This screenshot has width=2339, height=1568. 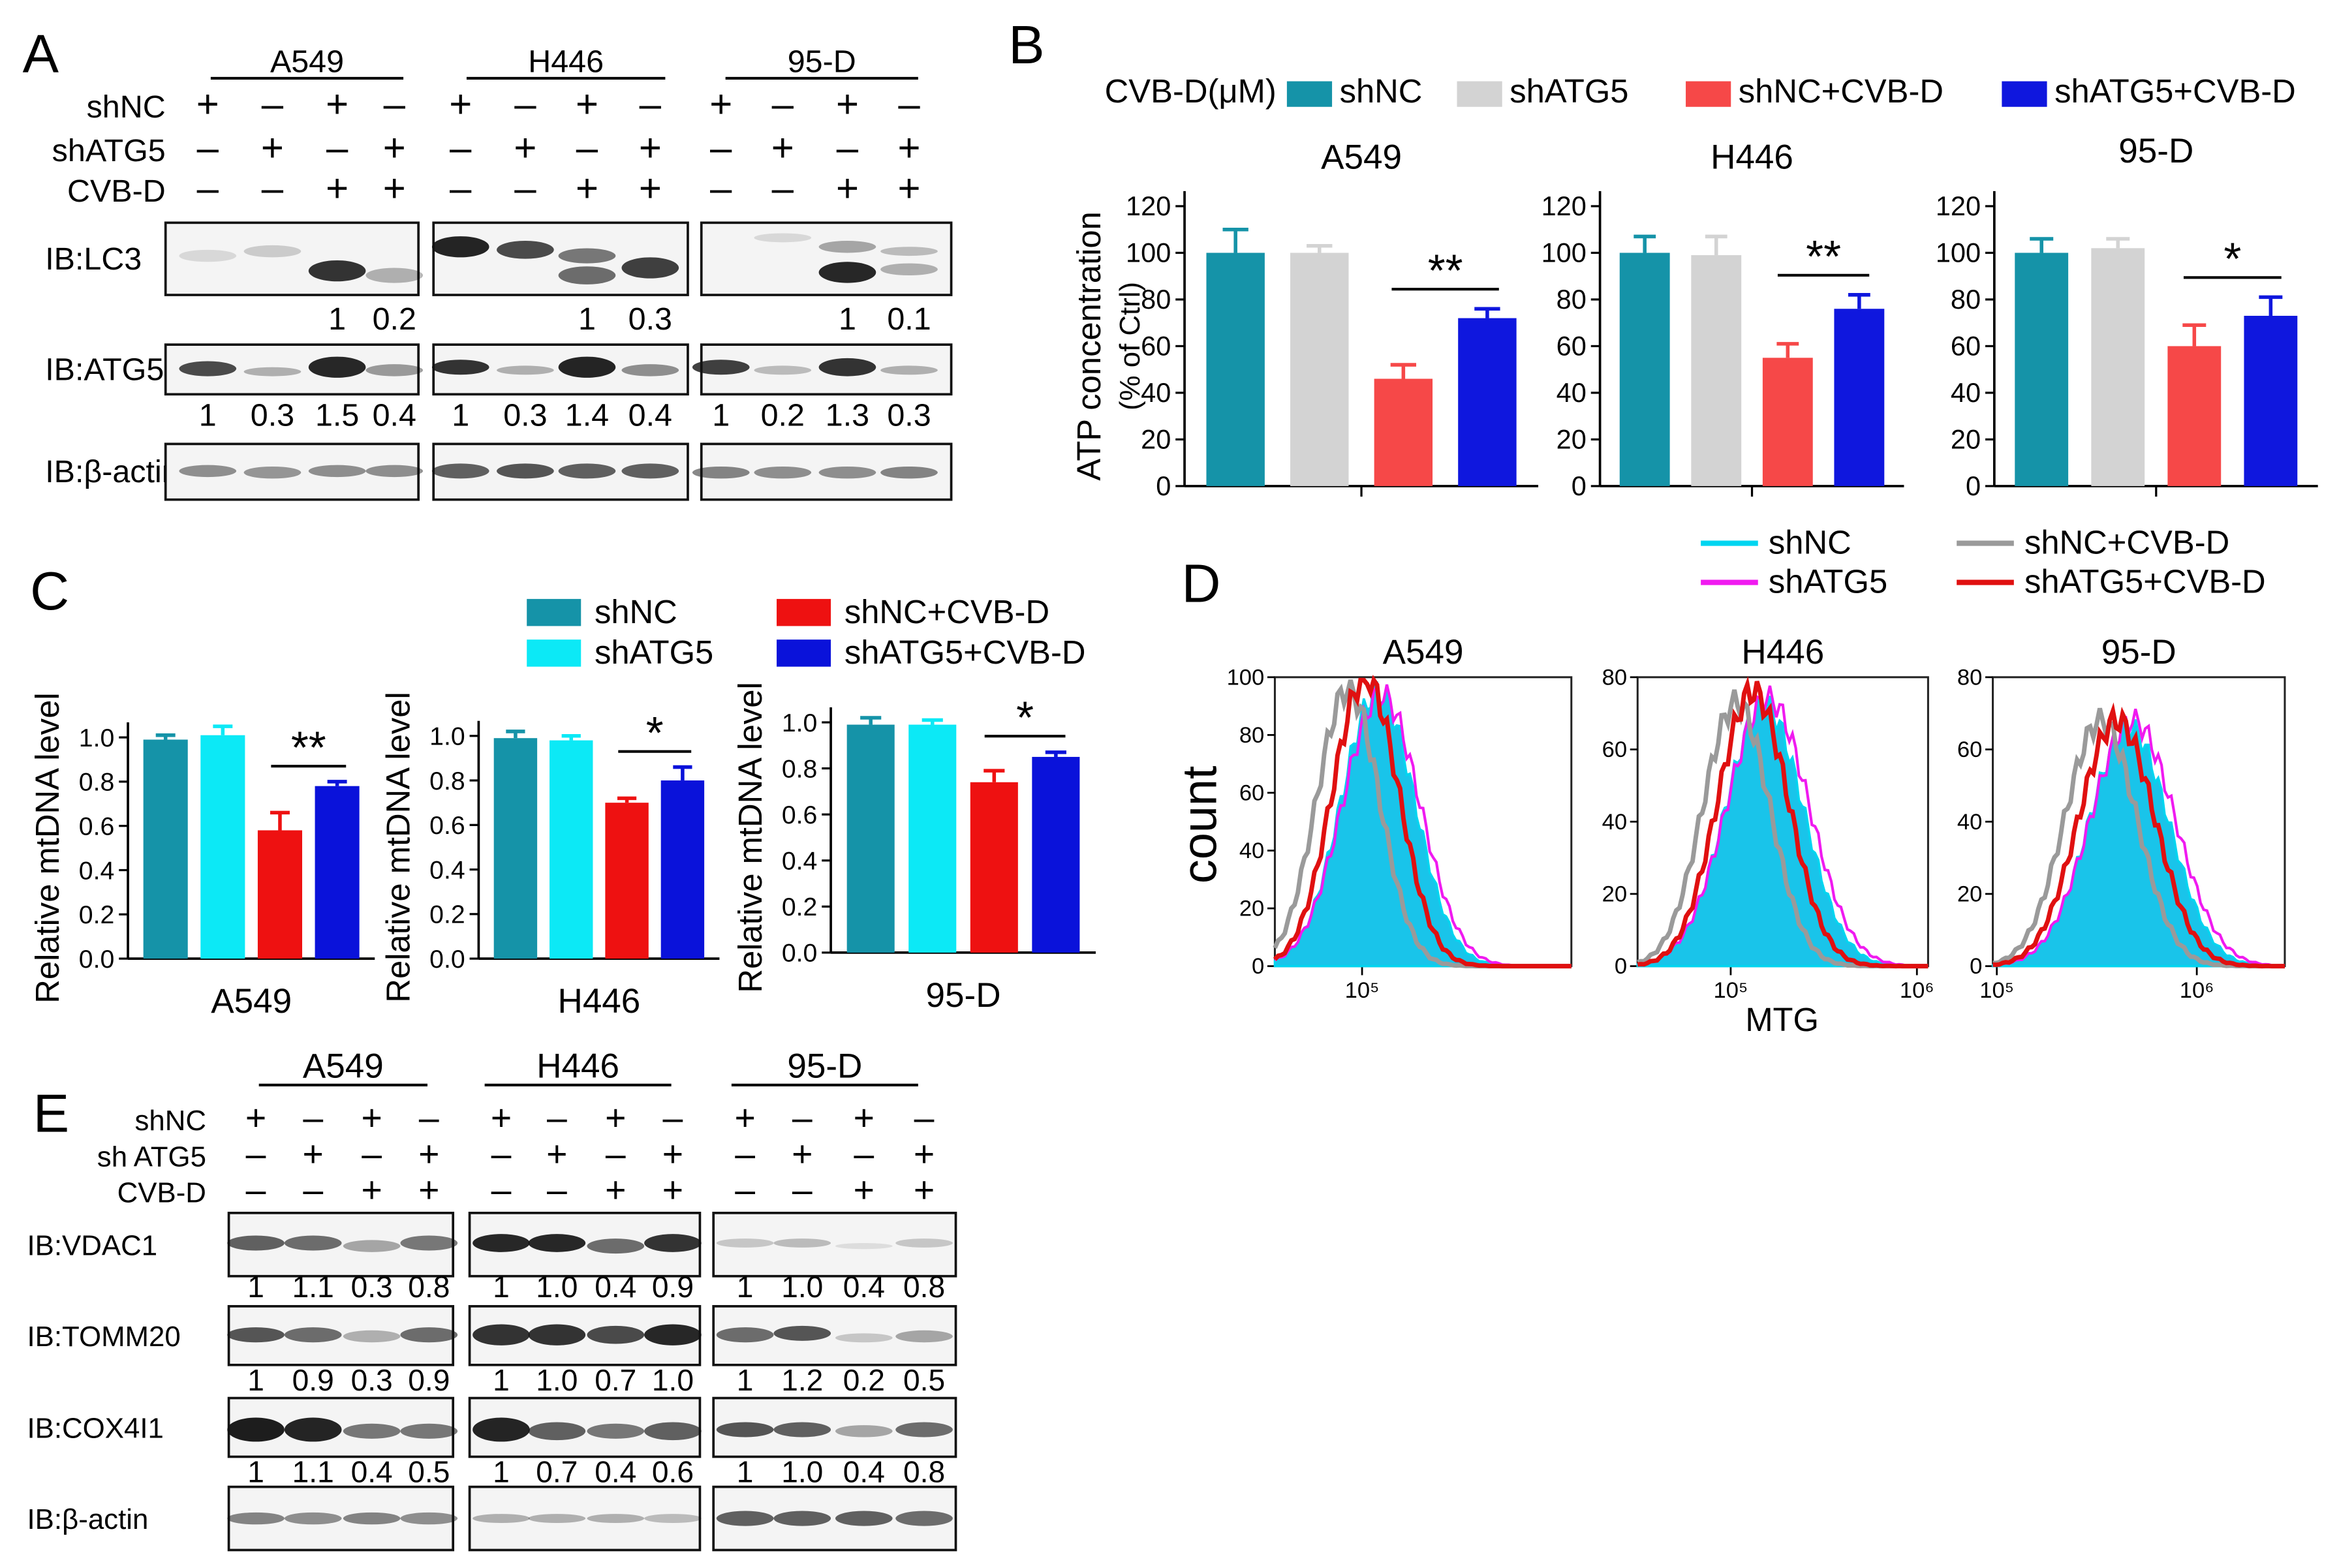 I want to click on panel-A-band-value: 1.4, so click(x=587, y=415).